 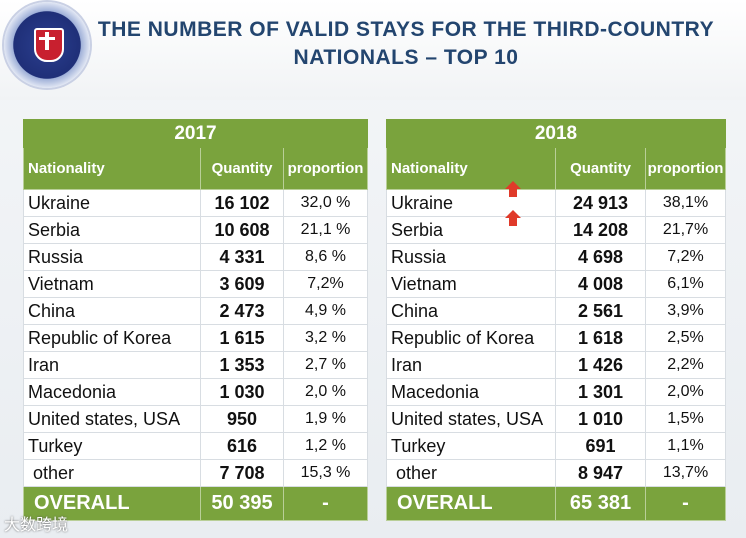 What do you see at coordinates (685, 284) in the screenshot?
I see `row-proportion: 6,1%` at bounding box center [685, 284].